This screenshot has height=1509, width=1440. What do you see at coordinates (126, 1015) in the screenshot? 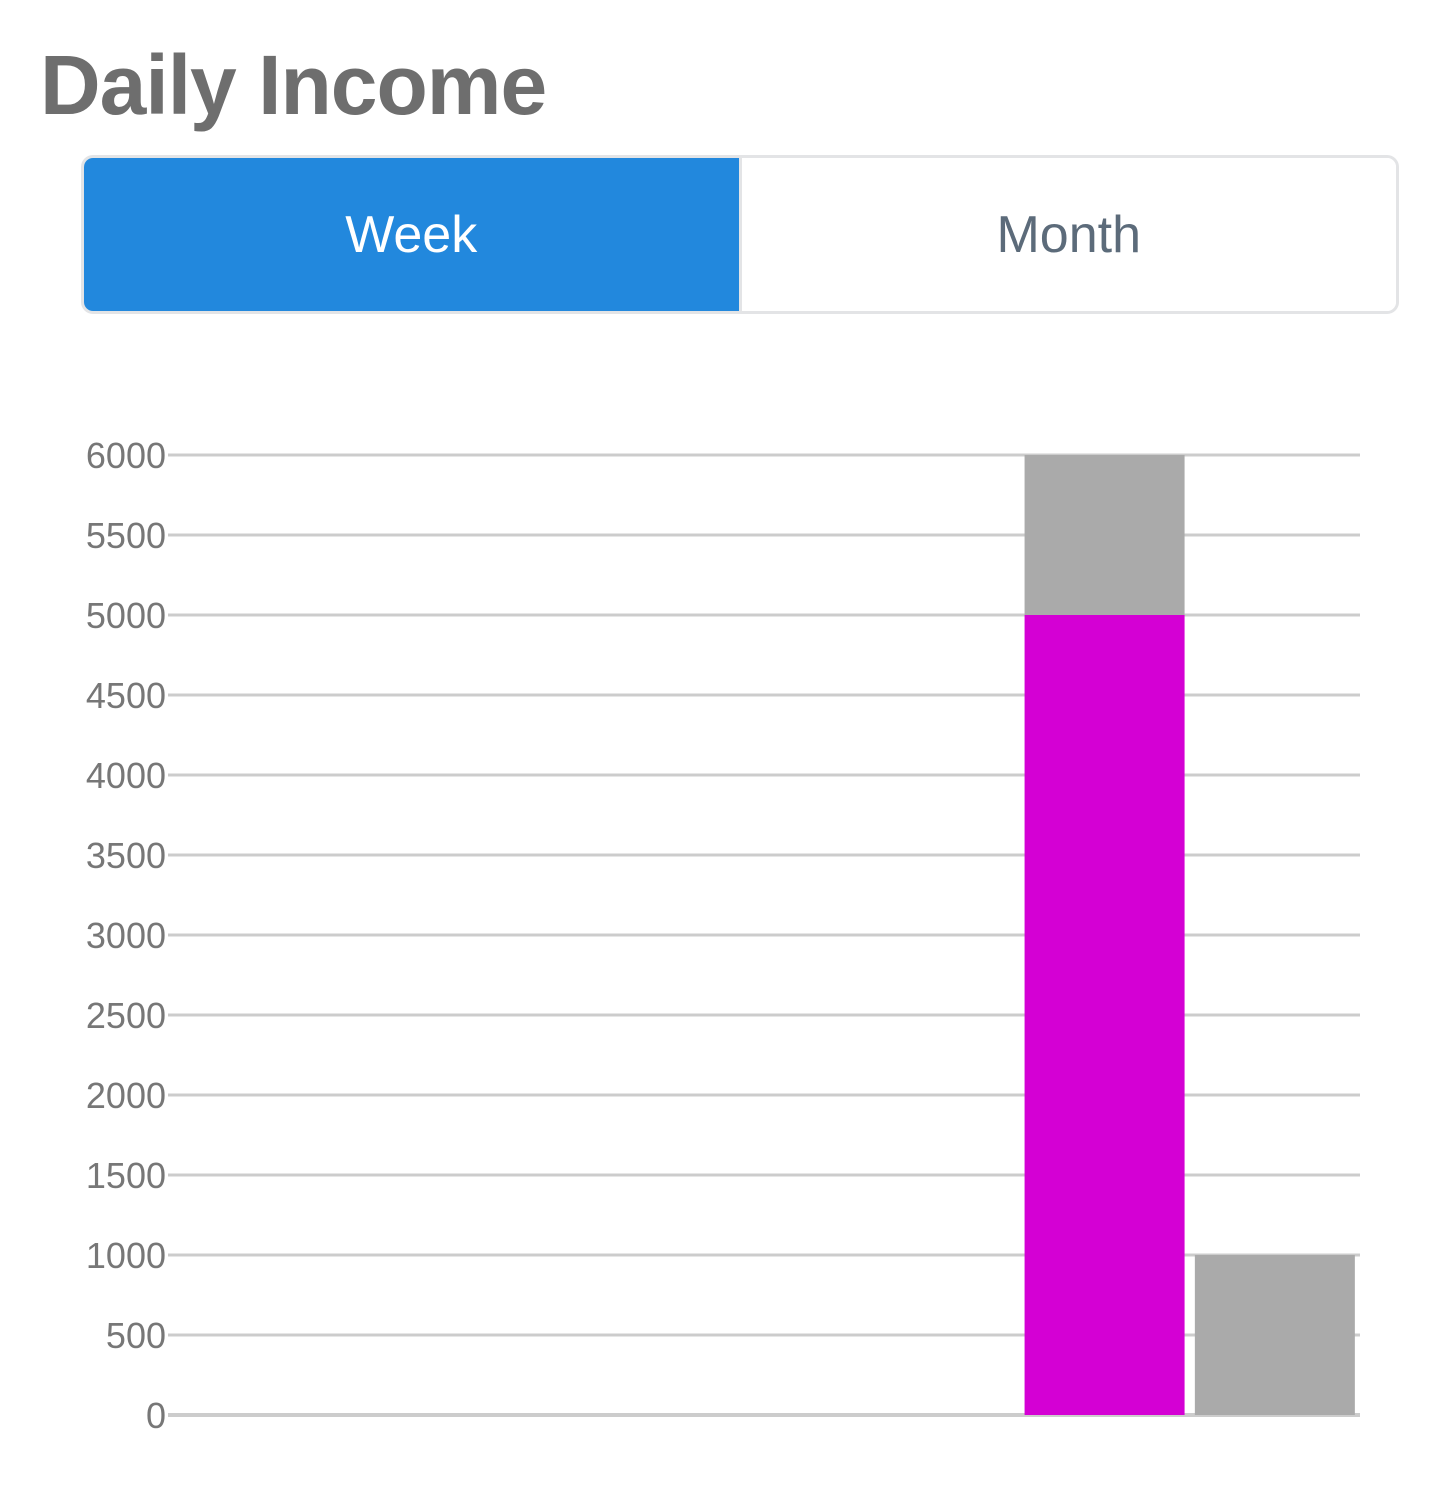
I see `y-tick-label: 2500` at bounding box center [126, 1015].